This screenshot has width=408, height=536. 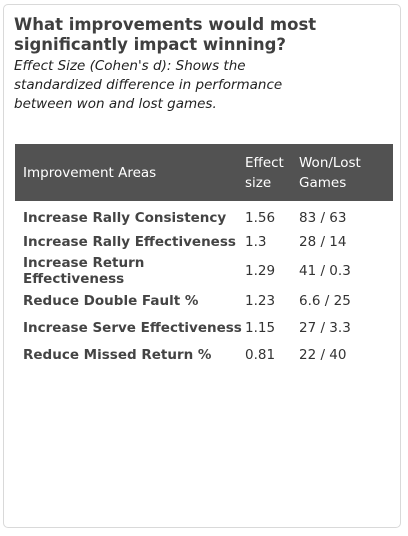 What do you see at coordinates (323, 241) in the screenshot?
I see `row-won-lost: 28 / 14` at bounding box center [323, 241].